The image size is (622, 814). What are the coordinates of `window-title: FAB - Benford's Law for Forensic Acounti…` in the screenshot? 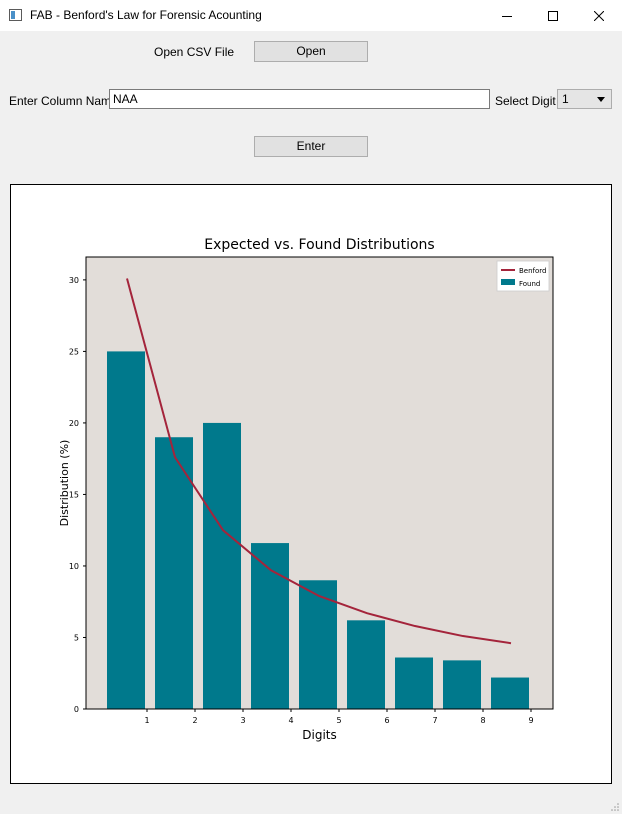 It's located at (146, 15).